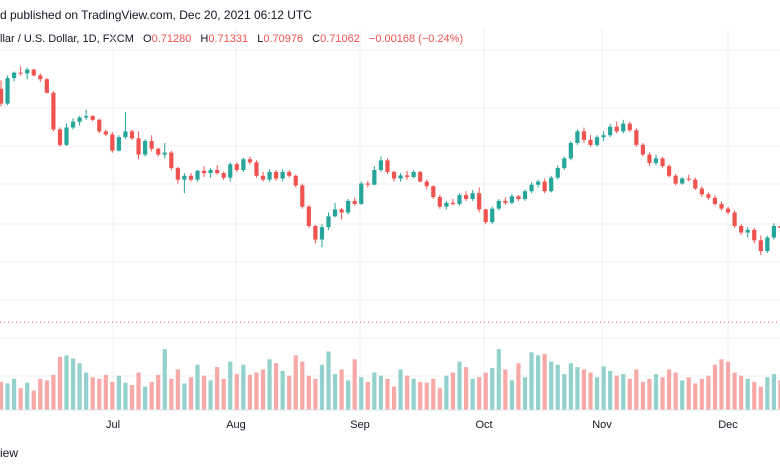 The width and height of the screenshot is (780, 470). Describe the element at coordinates (228, 39) in the screenshot. I see `high-value: 0.71331` at that location.